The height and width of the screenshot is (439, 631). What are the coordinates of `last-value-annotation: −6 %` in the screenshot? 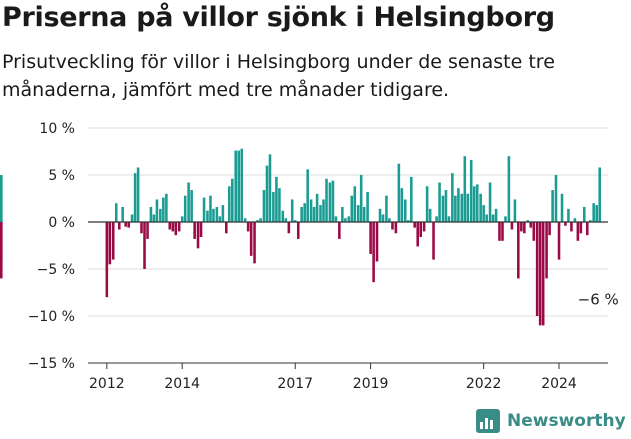 It's located at (598, 299).